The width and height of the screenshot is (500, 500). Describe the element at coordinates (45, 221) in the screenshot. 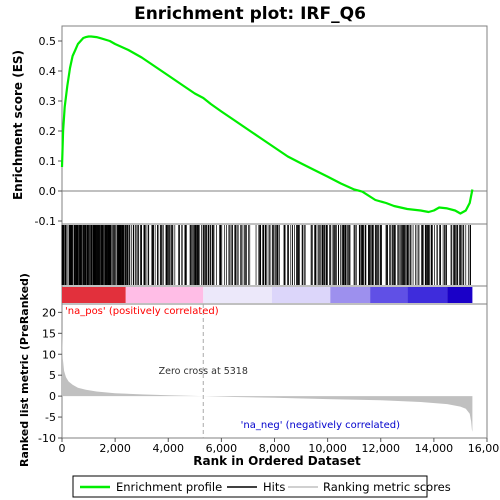

I see `es-y-tick-label: -0.1` at that location.